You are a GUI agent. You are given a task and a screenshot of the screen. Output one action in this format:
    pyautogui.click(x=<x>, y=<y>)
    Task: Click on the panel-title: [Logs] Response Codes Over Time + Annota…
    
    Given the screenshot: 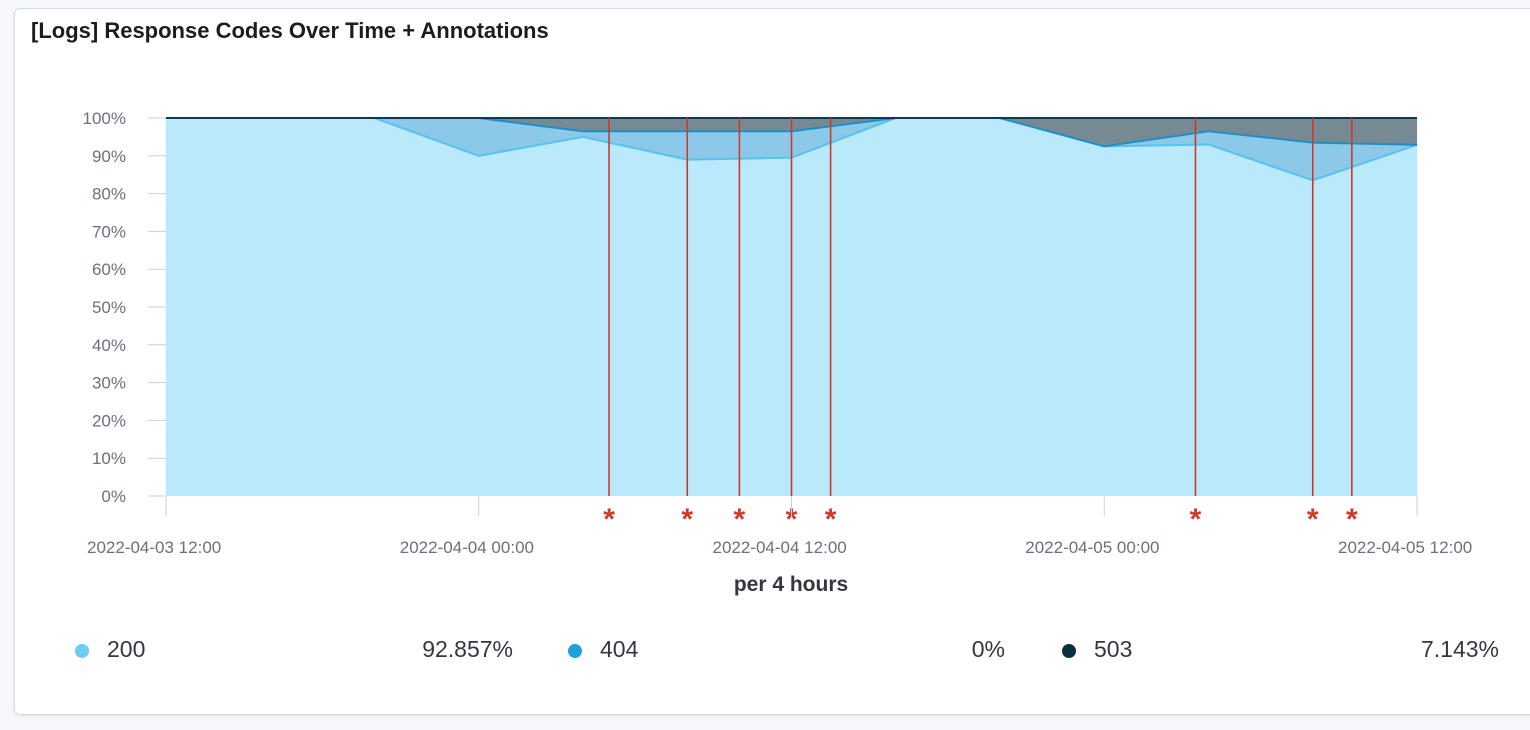 What is the action you would take?
    pyautogui.click(x=290, y=30)
    